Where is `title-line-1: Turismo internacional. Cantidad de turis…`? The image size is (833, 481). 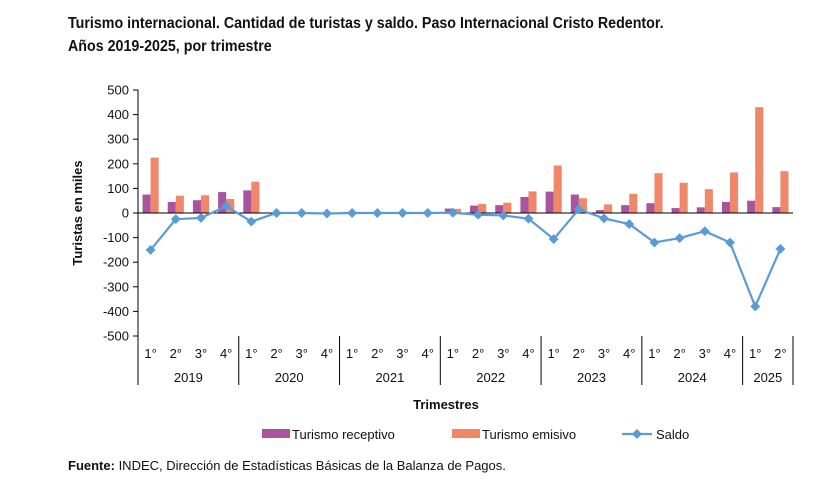
title-line-1: Turismo internacional. Cantidad de turis… is located at coordinates (366, 23).